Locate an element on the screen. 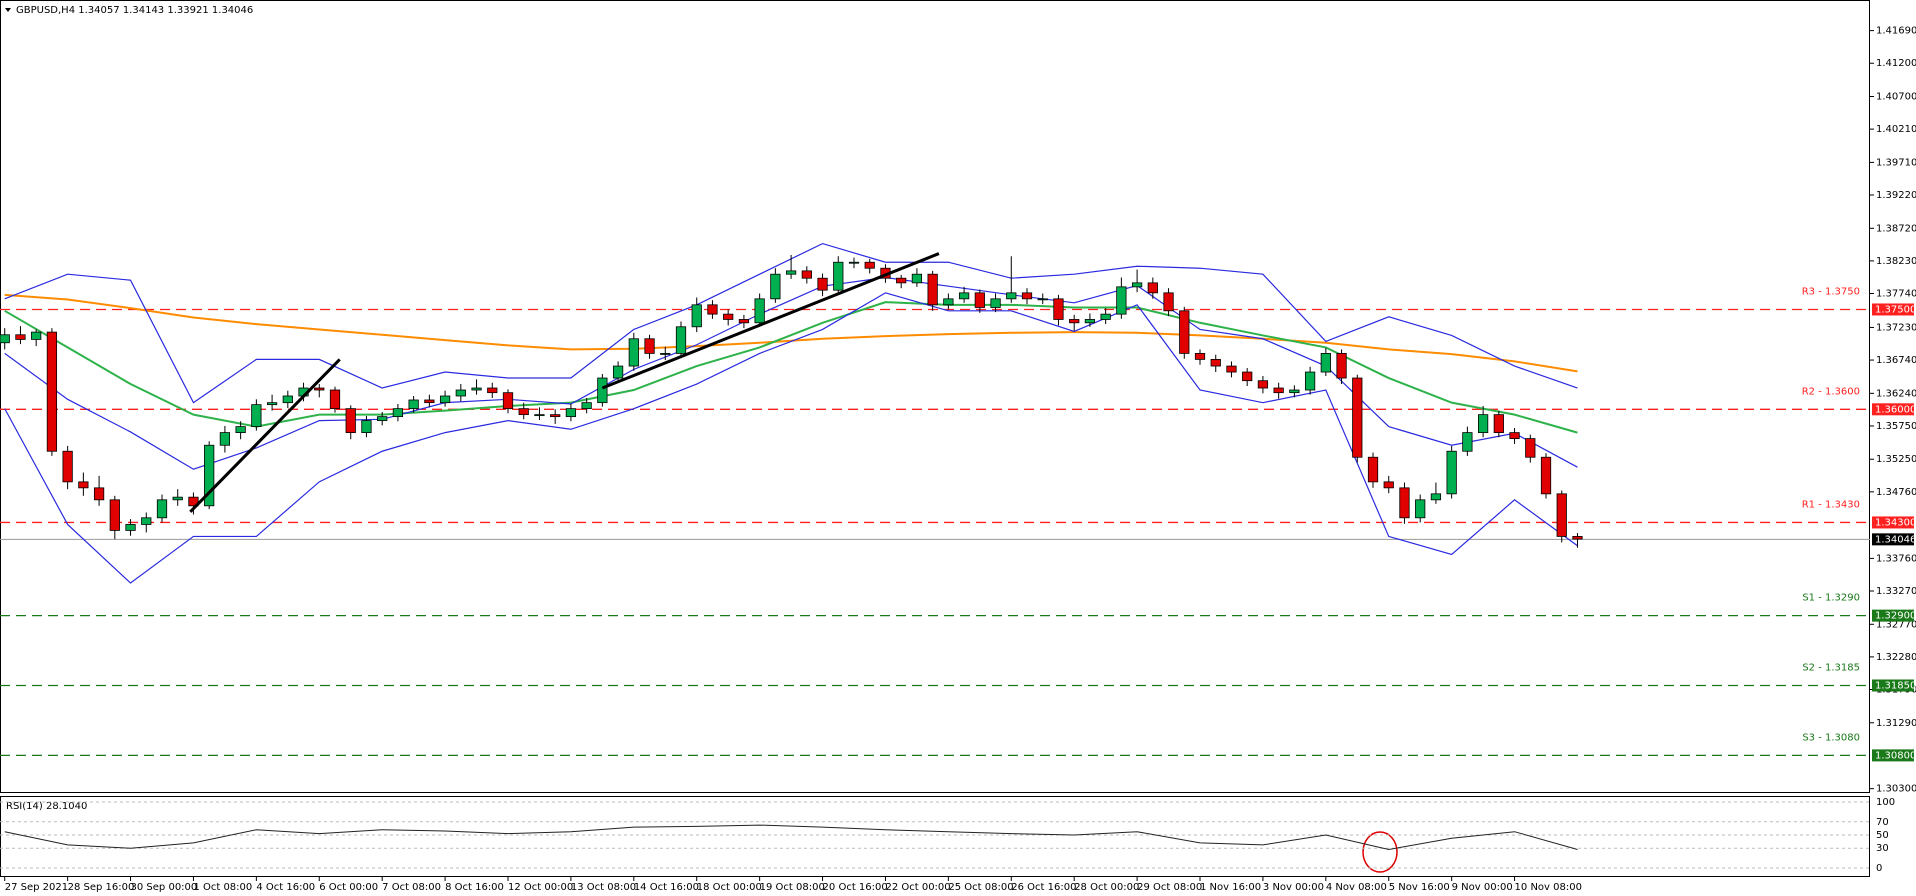 This screenshot has width=1916, height=896. y-tick-label: 1.41200 is located at coordinates (1896, 63).